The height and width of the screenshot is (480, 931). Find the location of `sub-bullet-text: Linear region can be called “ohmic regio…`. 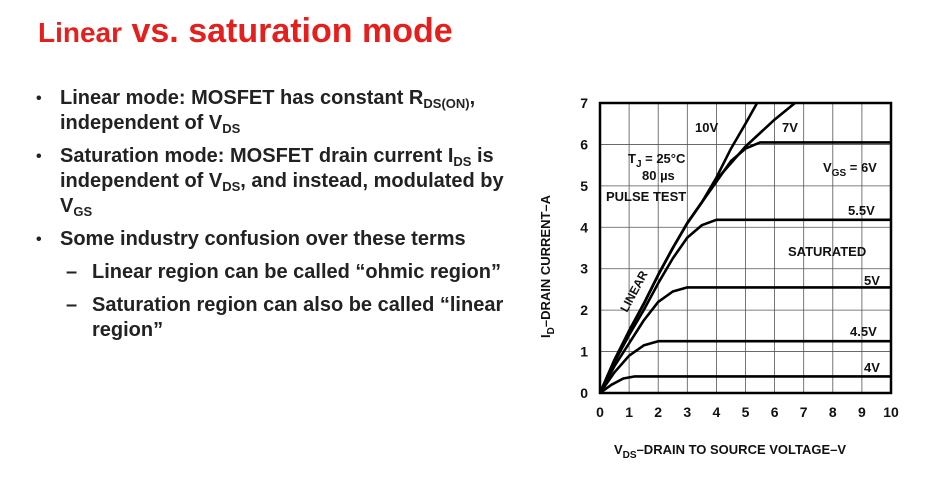

sub-bullet-text: Linear region can be called “ohmic regio… is located at coordinates (296, 272).